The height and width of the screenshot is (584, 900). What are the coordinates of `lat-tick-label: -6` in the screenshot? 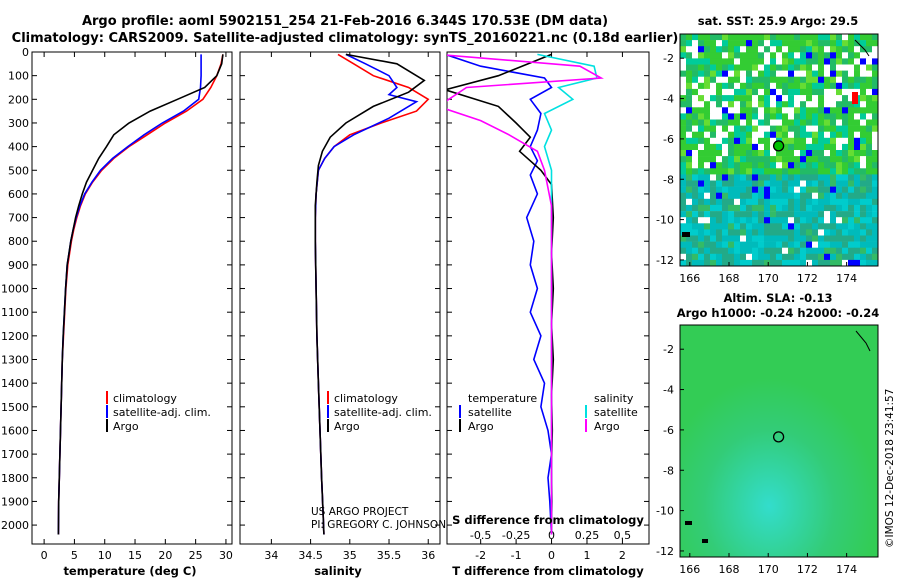 It's located at (668, 430).